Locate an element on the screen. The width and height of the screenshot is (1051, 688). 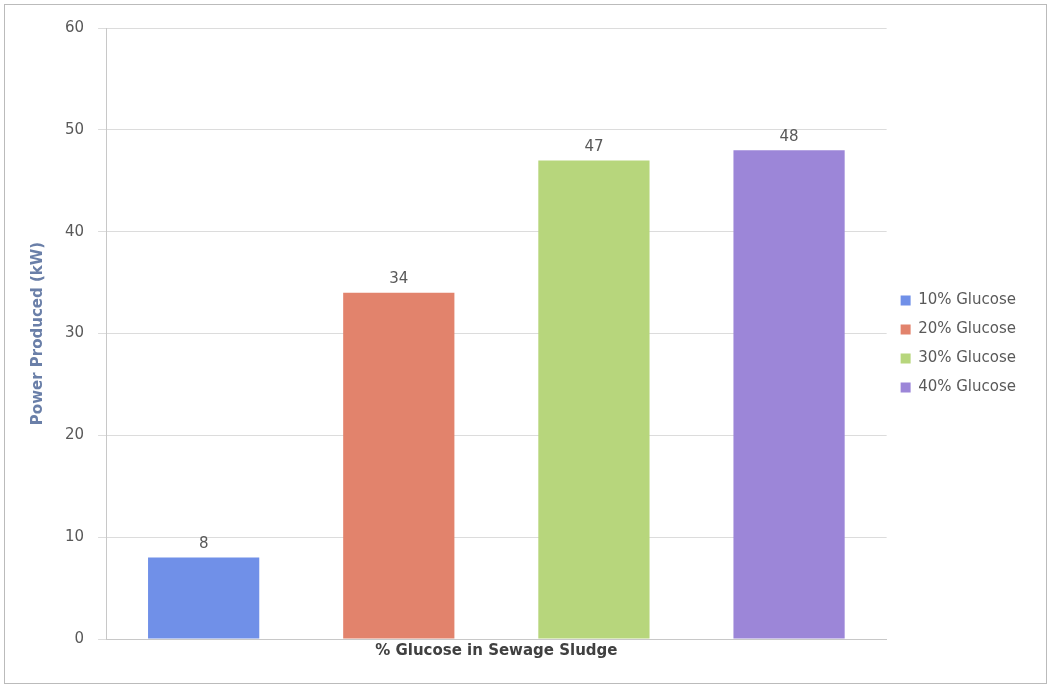
x-tick-label: % Glucose in Sewage Sludge is located at coordinates (496, 649).